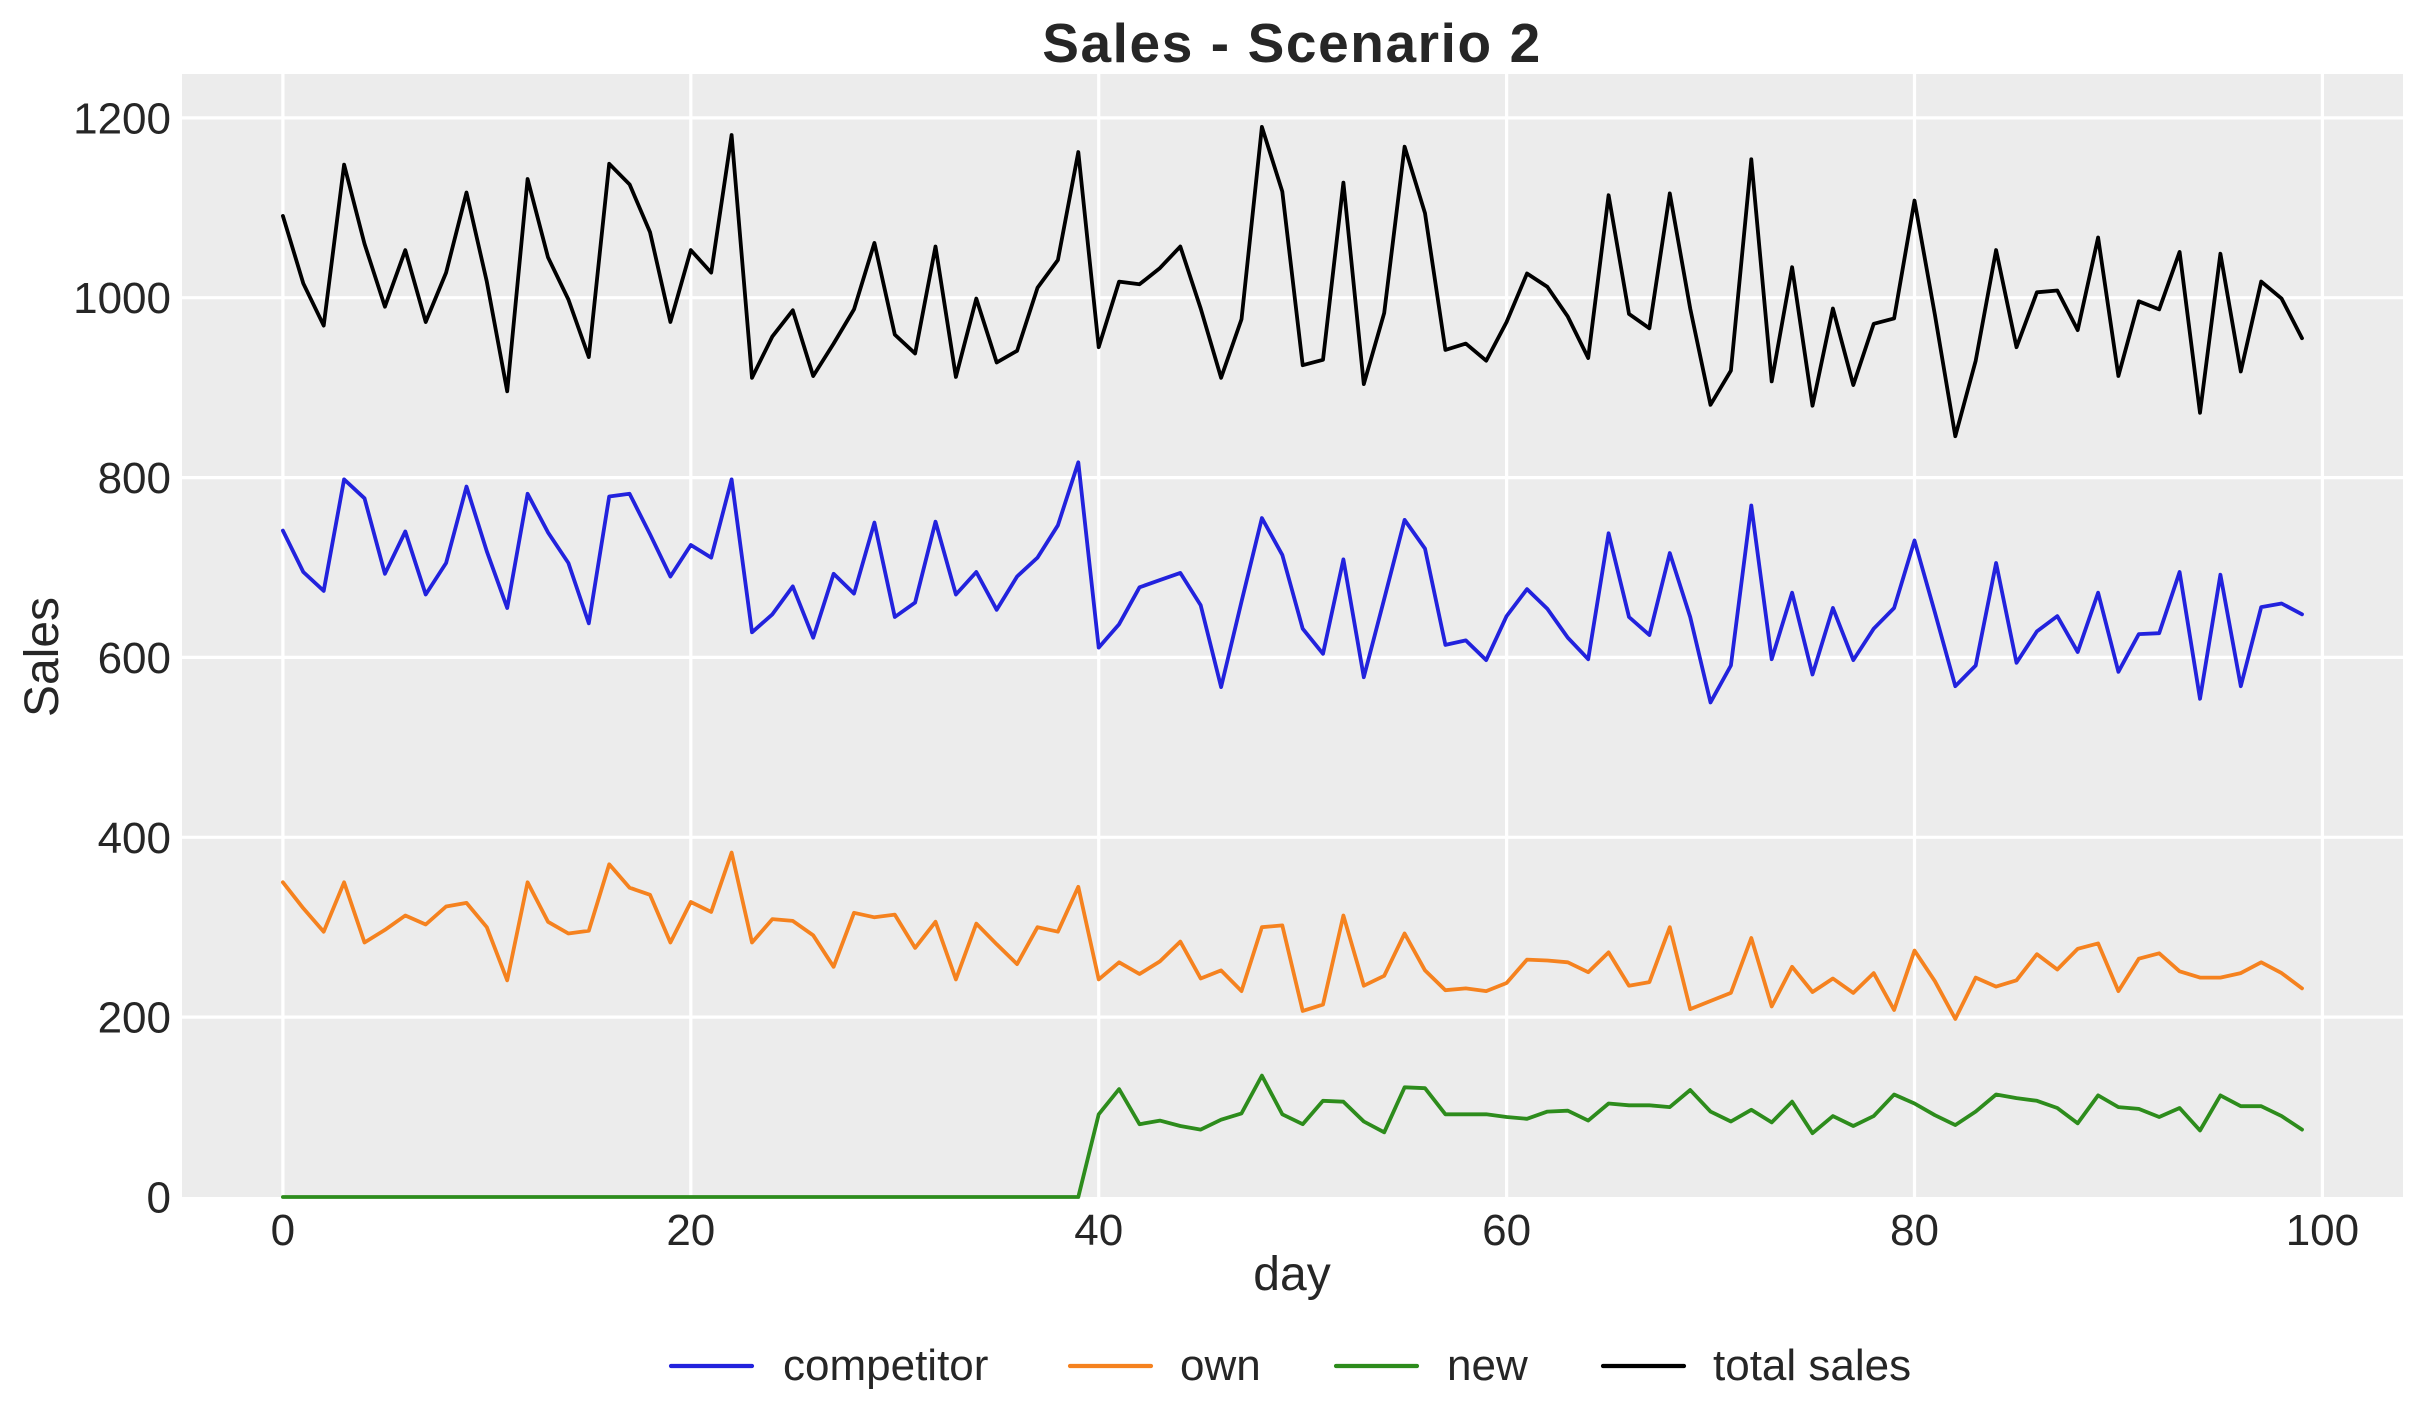  What do you see at coordinates (1812, 1365) in the screenshot?
I see `svg-text: total sales` at bounding box center [1812, 1365].